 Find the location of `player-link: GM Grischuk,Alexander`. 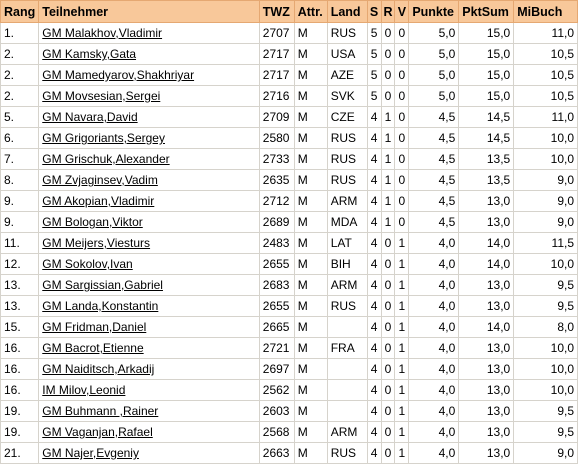

player-link: GM Grischuk,Alexander is located at coordinates (106, 159).